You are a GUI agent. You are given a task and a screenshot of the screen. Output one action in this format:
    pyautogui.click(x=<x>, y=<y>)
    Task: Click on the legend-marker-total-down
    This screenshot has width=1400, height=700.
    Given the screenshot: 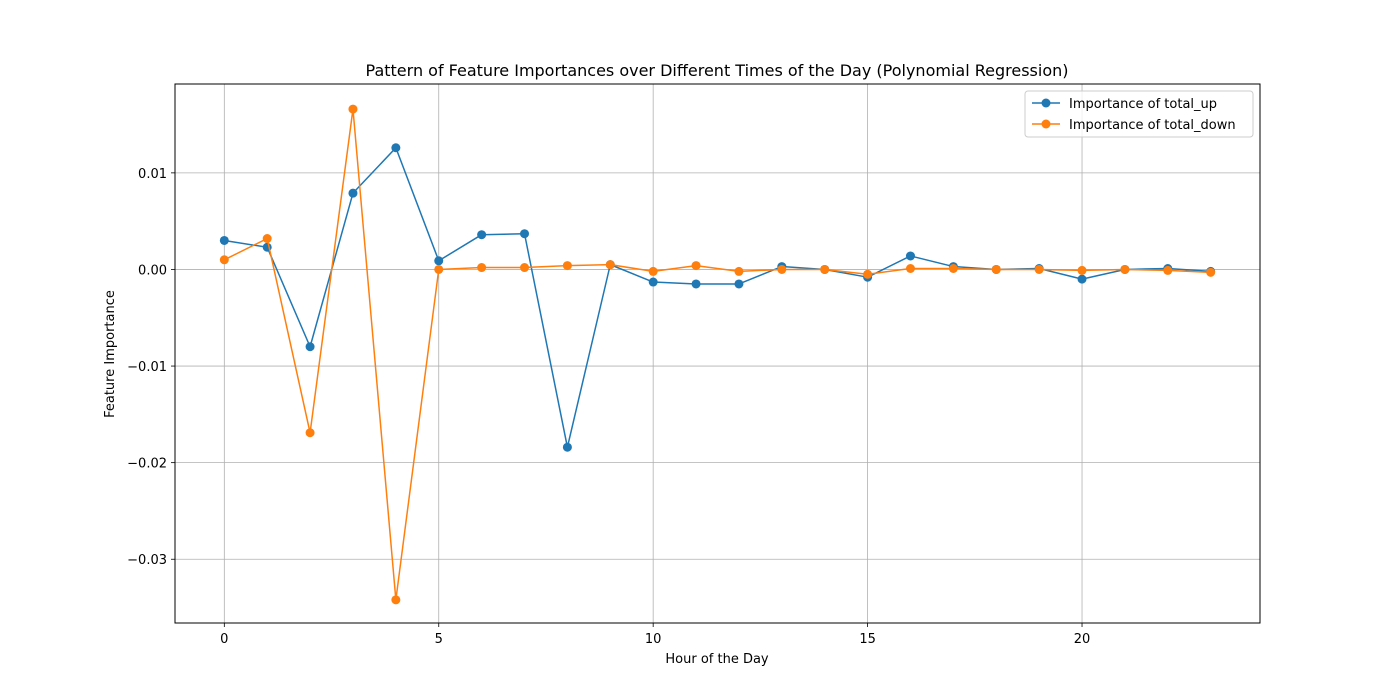 What is the action you would take?
    pyautogui.click(x=1046, y=124)
    